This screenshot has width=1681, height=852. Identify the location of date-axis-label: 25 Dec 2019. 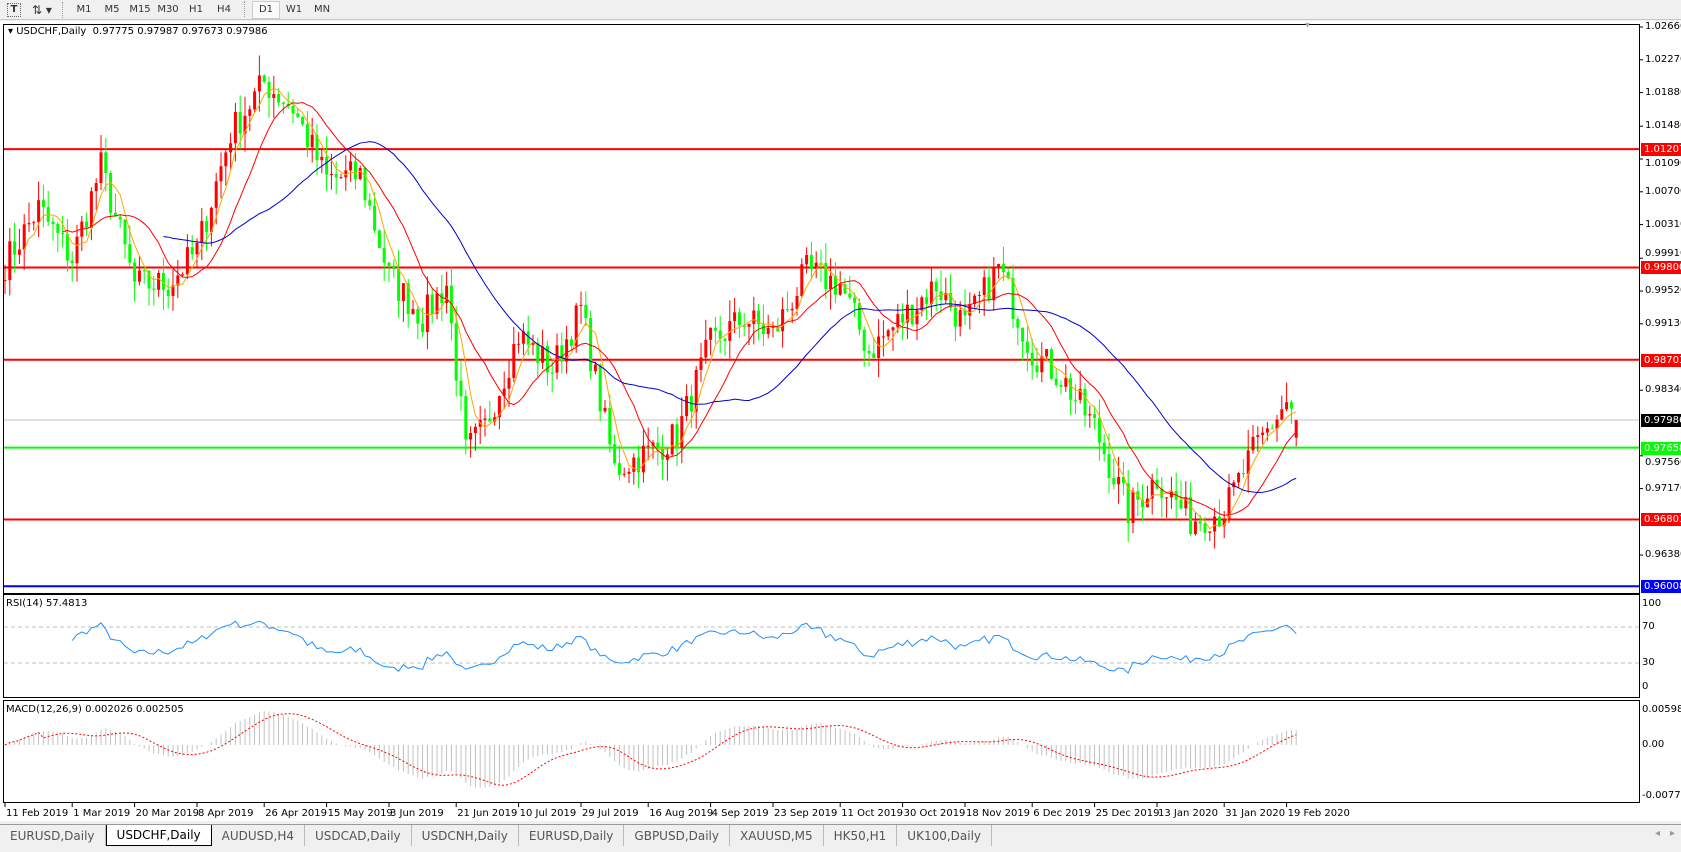
(1127, 813).